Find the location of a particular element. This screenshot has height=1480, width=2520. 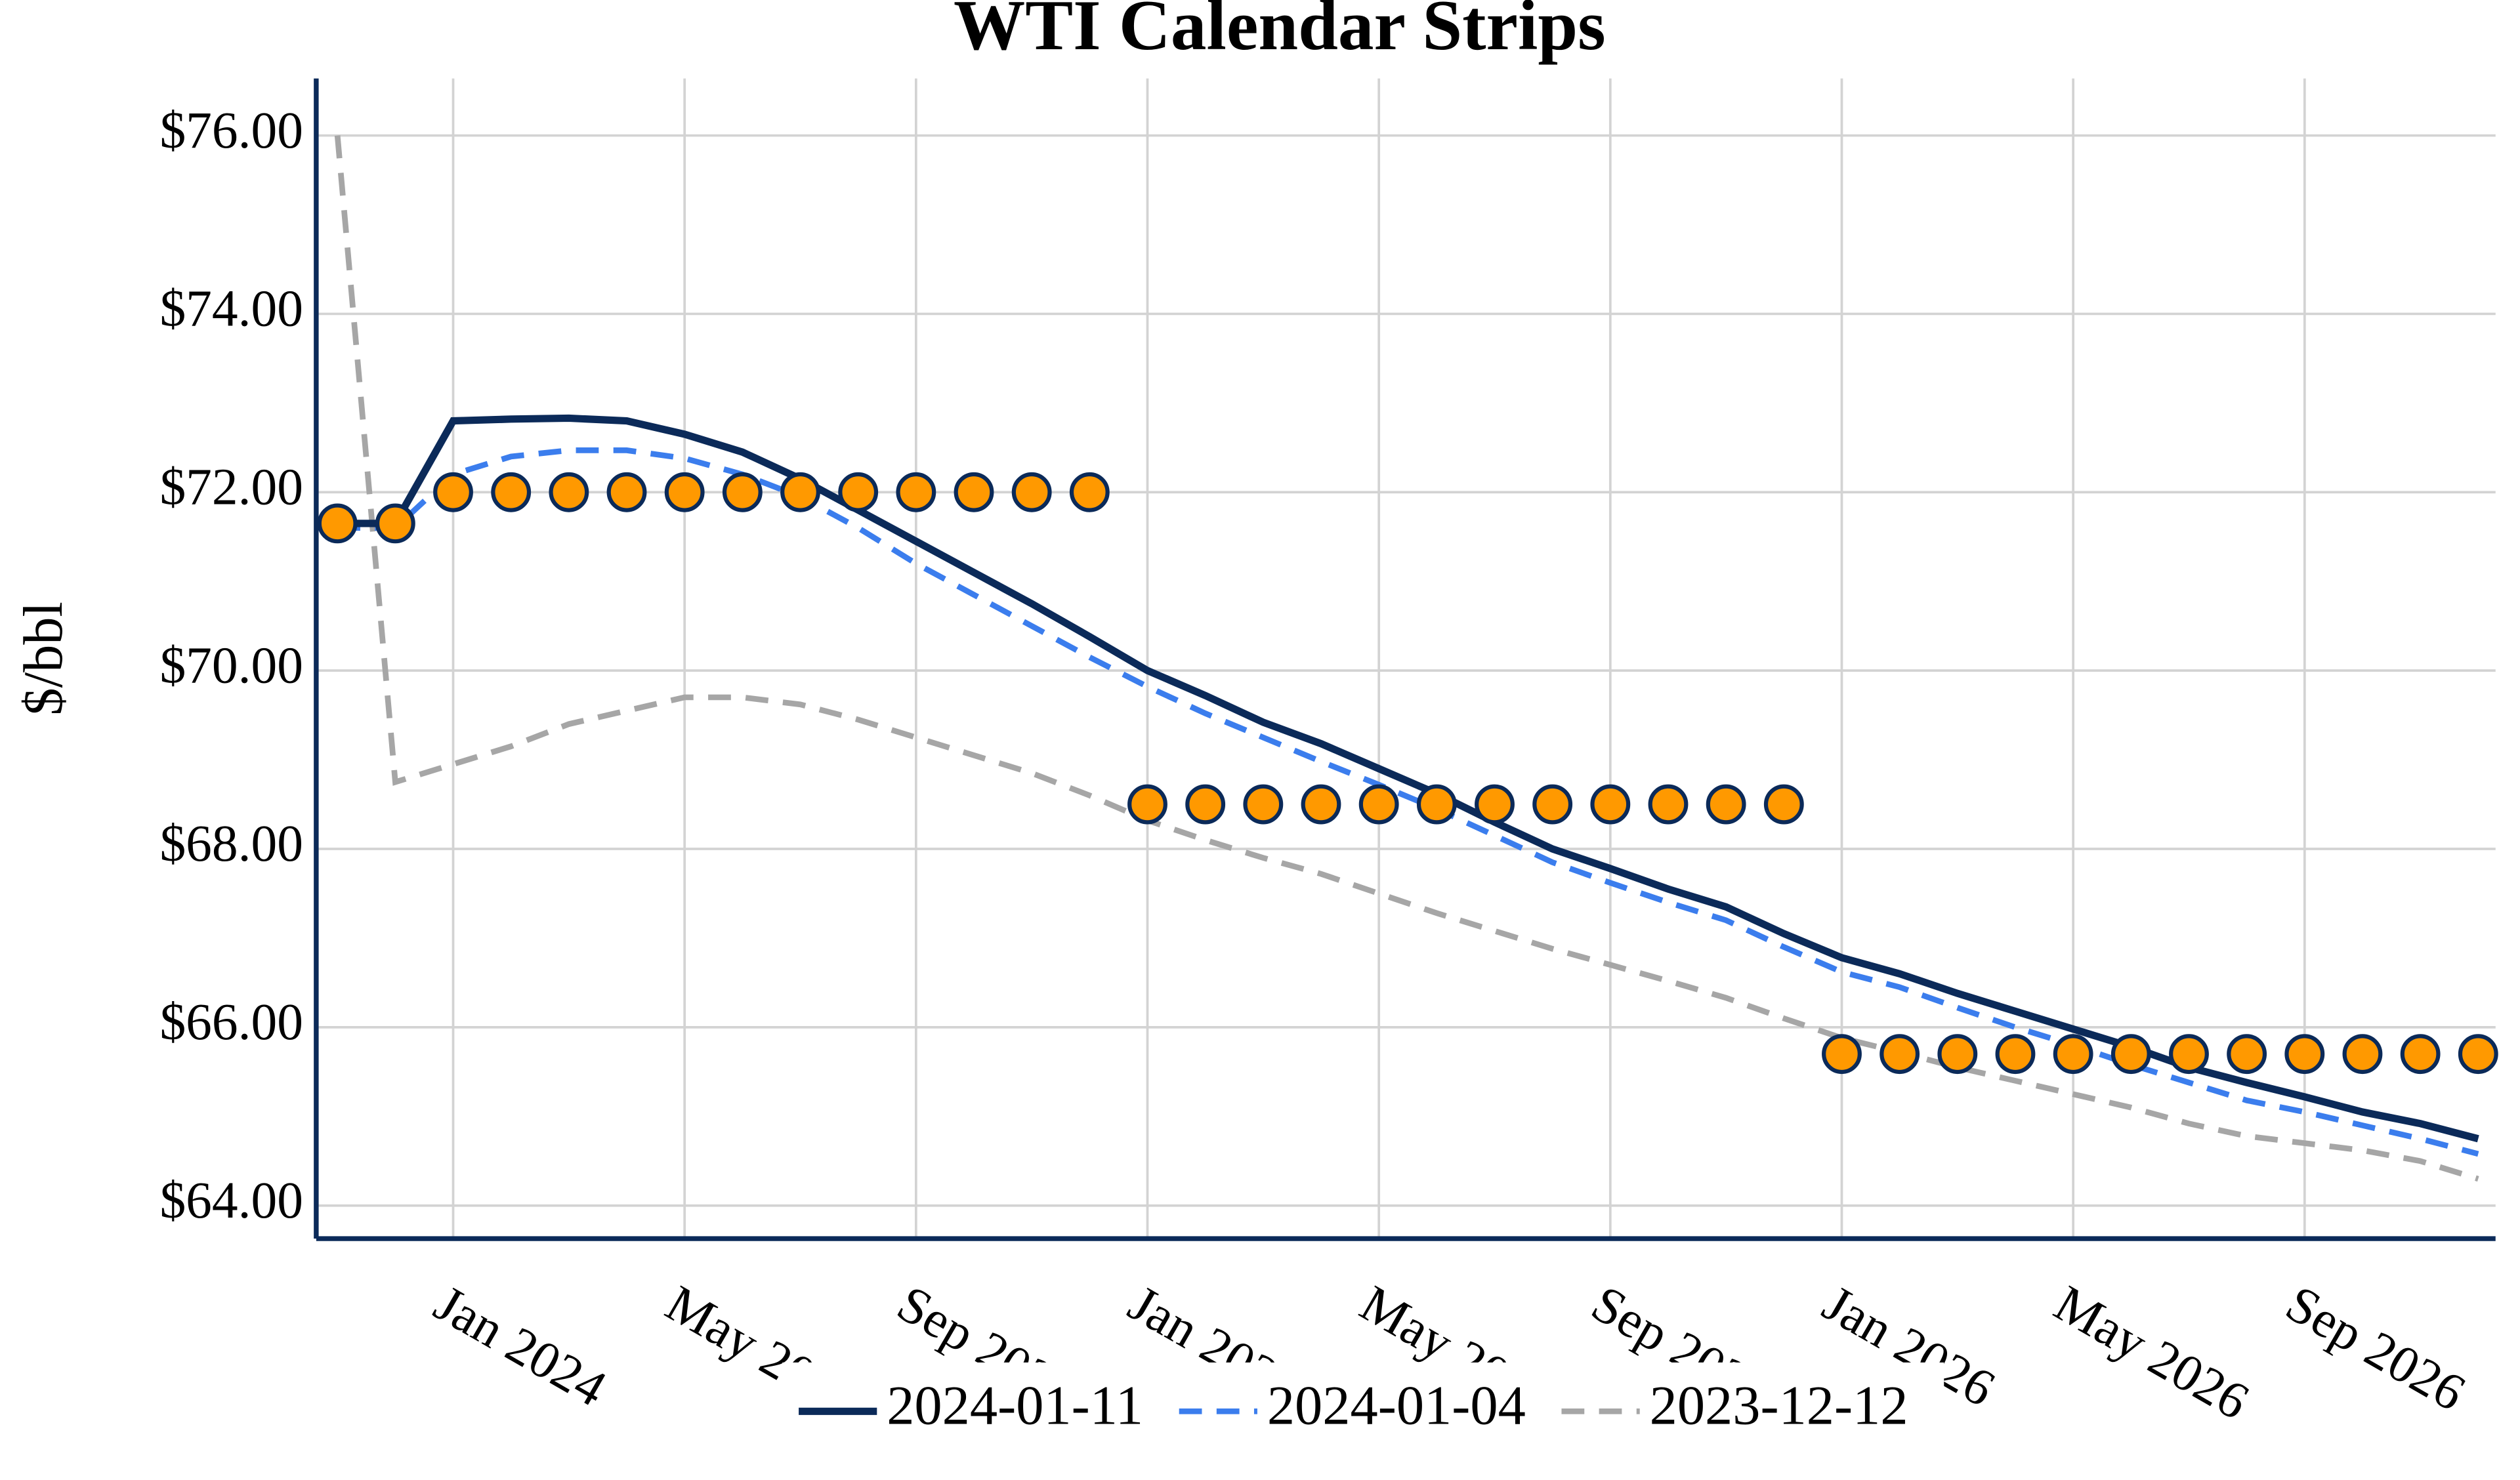

y-tick-label: $68.00 is located at coordinates (231, 844).